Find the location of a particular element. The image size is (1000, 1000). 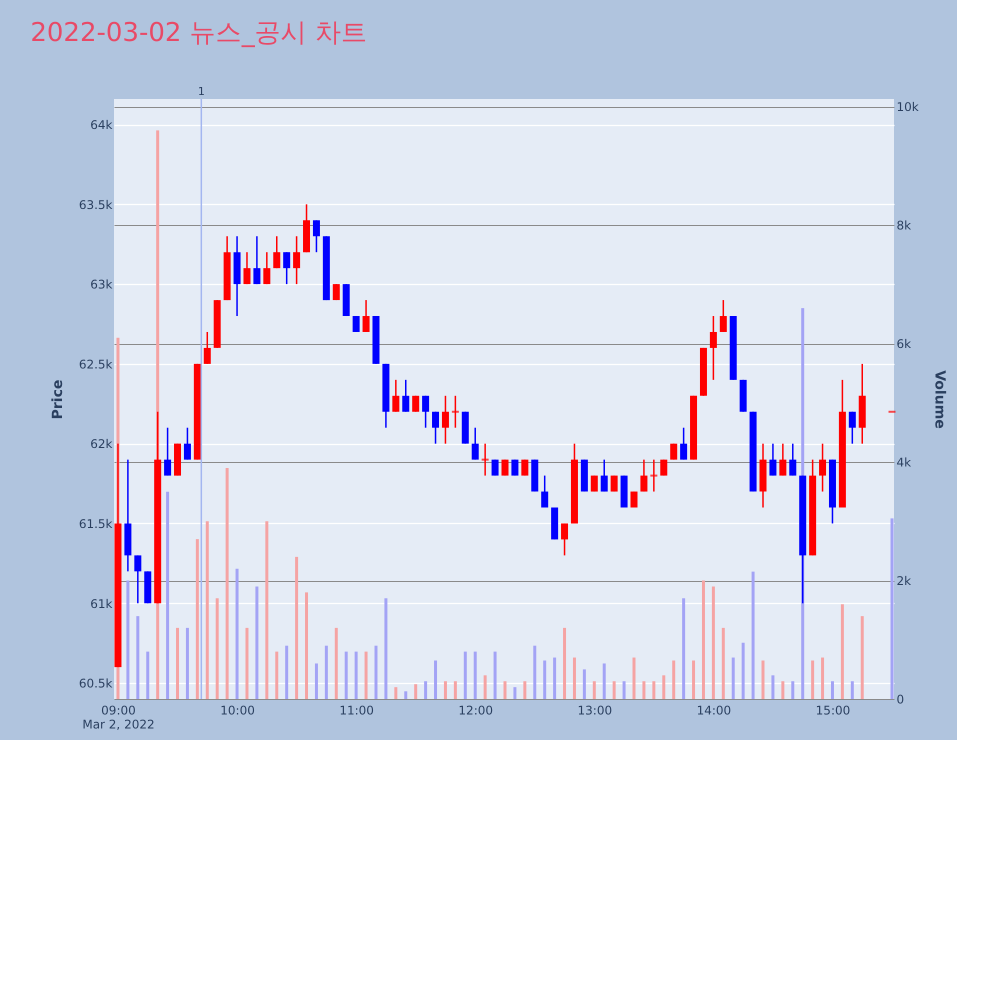

y-tick-label: 62k is located at coordinates (101, 444).